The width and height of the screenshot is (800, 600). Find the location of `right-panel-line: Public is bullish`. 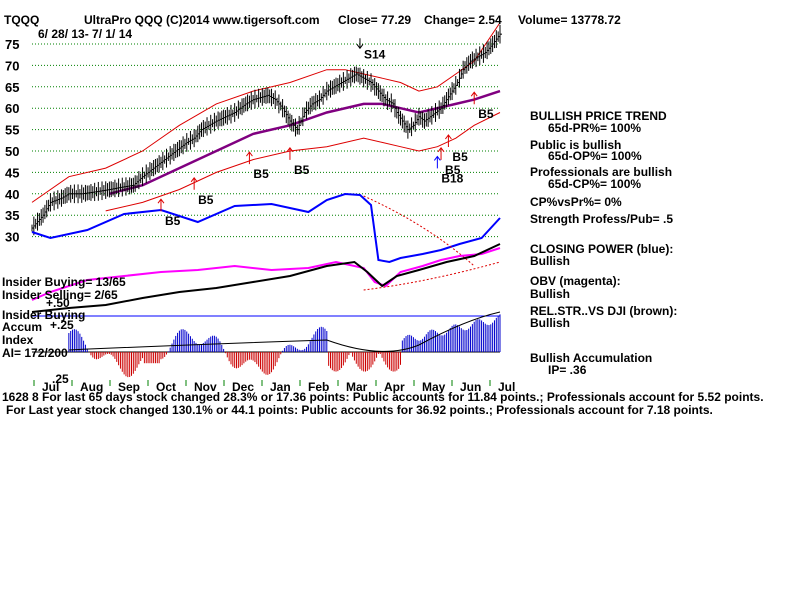

right-panel-line: Public is bullish is located at coordinates (576, 145).